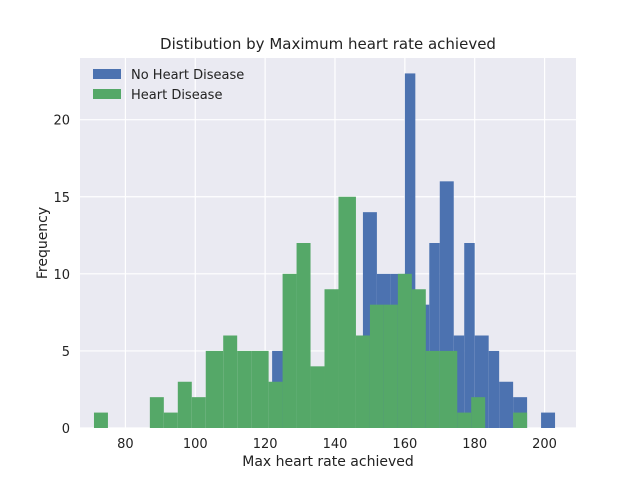 This screenshot has width=640, height=480. Describe the element at coordinates (66, 429) in the screenshot. I see `y-tick-label: 0` at that location.